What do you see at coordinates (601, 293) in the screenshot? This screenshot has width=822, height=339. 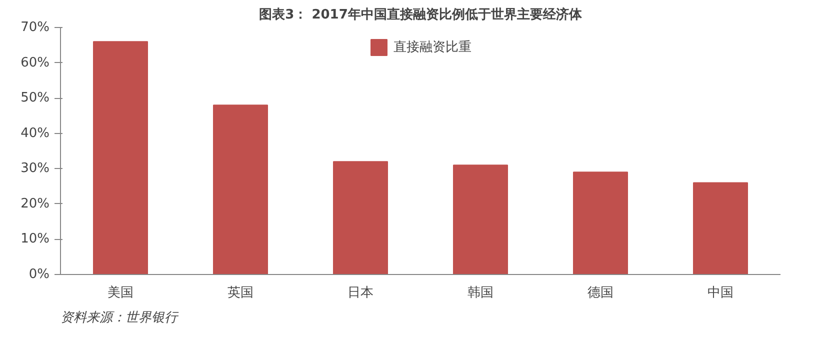 I see `x-tick-label: 德国` at bounding box center [601, 293].